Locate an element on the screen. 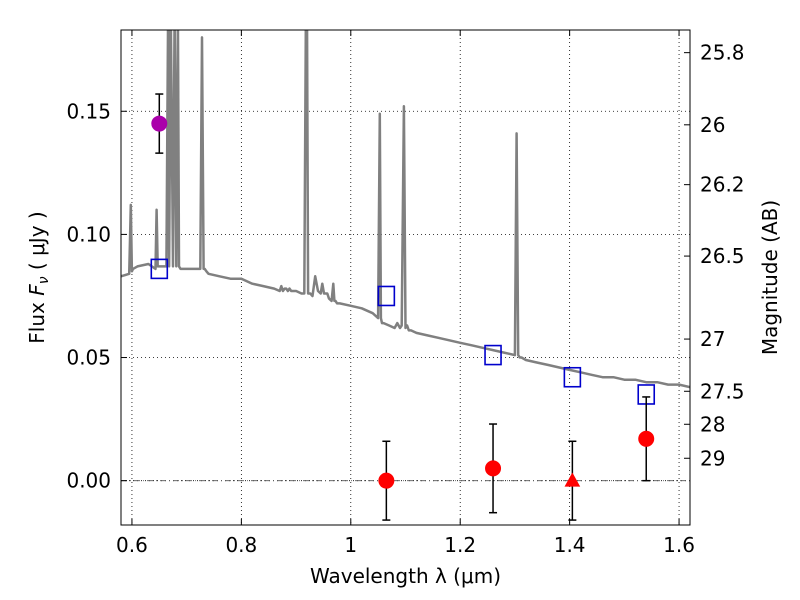  y2-tick-label: 27.5 is located at coordinates (722, 391).